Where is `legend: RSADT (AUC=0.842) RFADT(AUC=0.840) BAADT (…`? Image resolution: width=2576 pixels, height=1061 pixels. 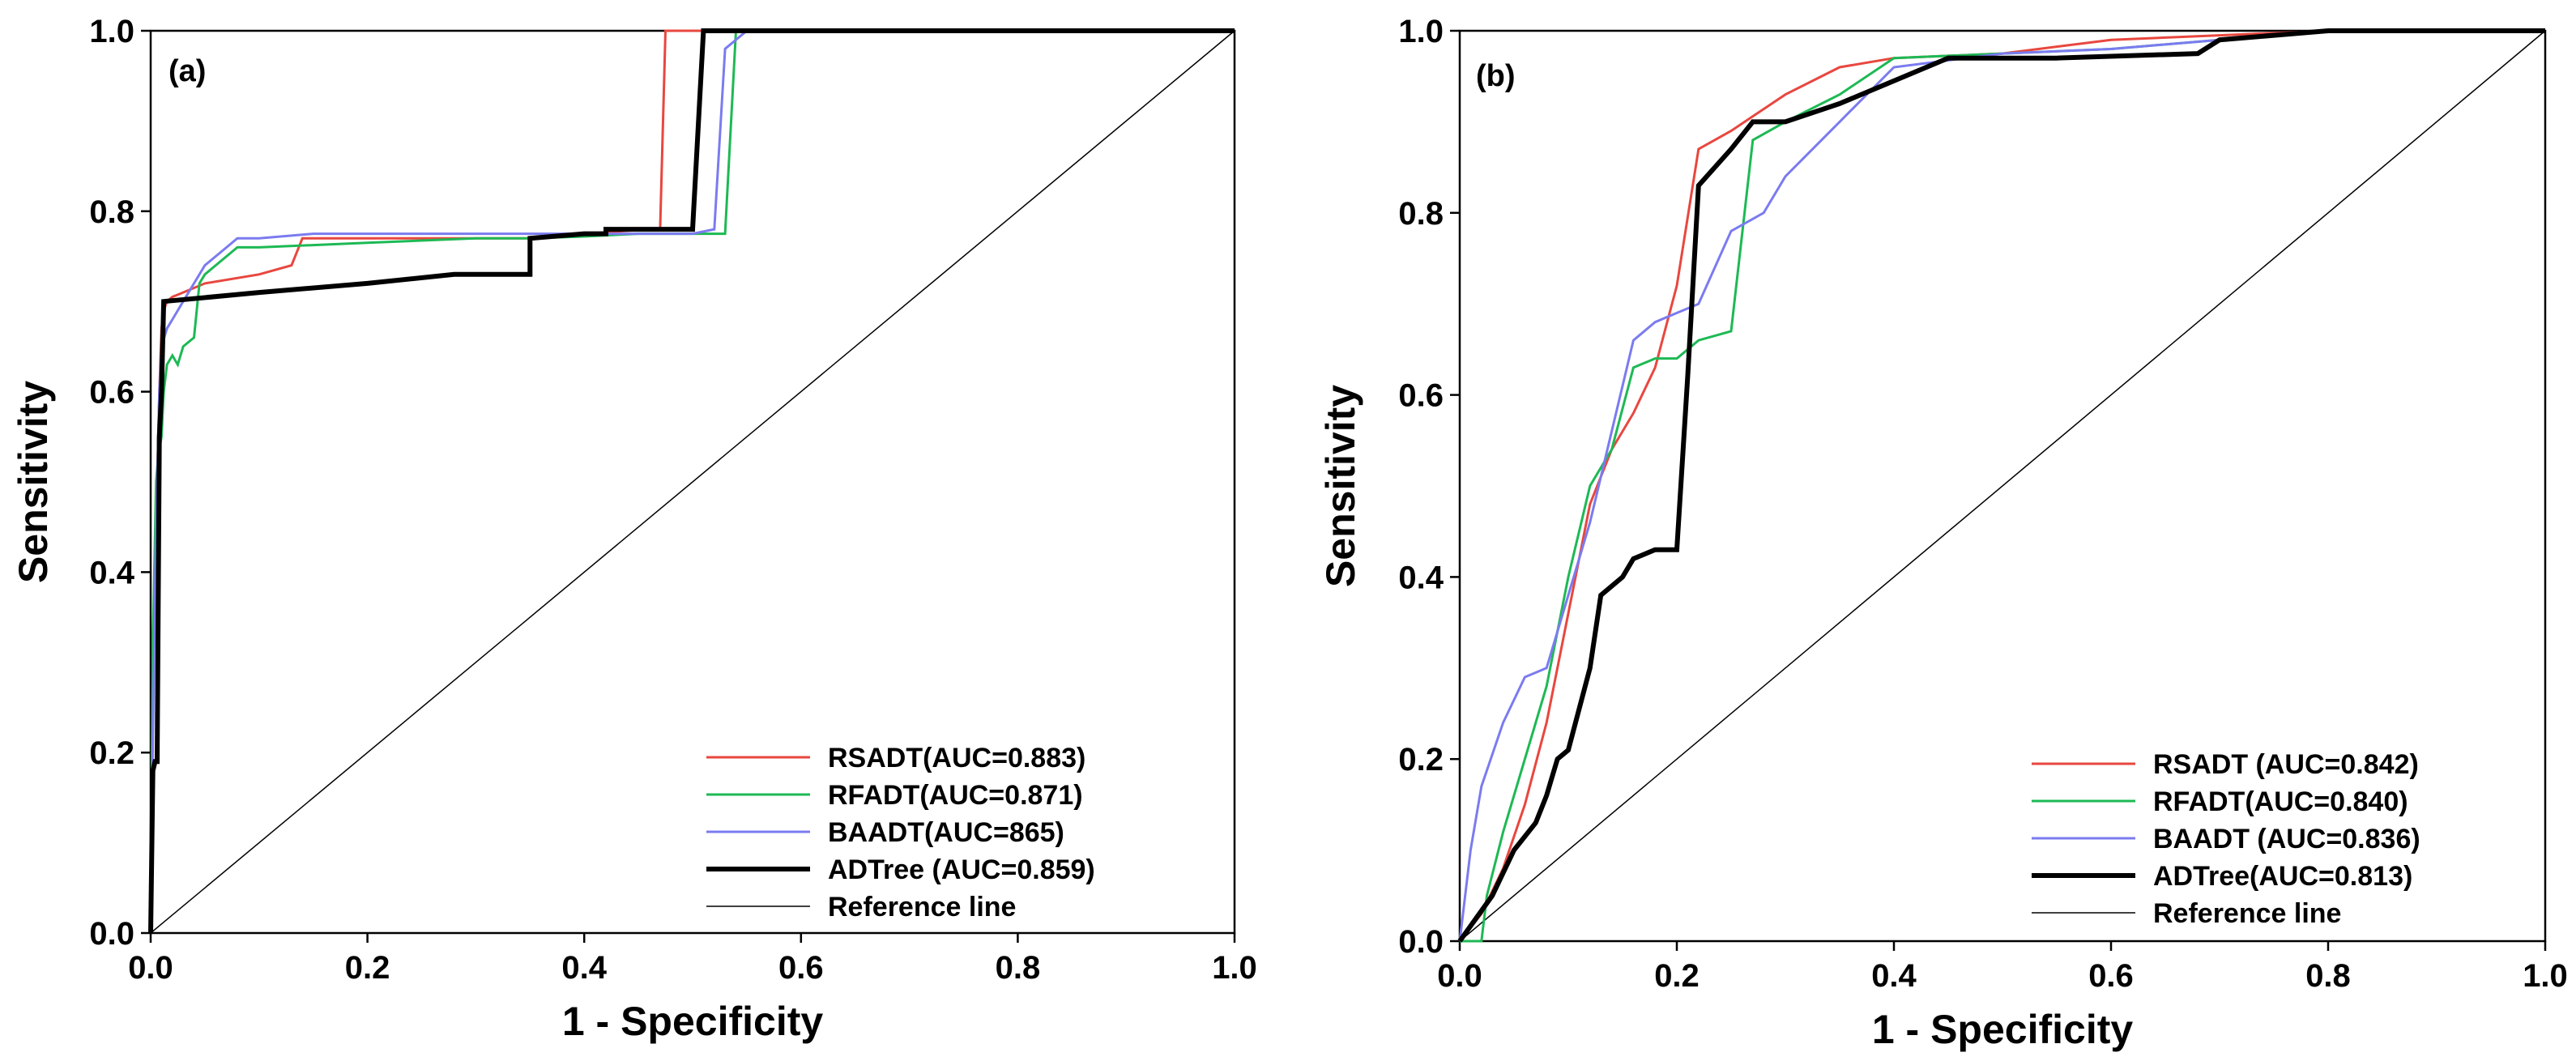 legend: RSADT (AUC=0.842) RFADT(AUC=0.840) BAADT (… is located at coordinates (2226, 839).